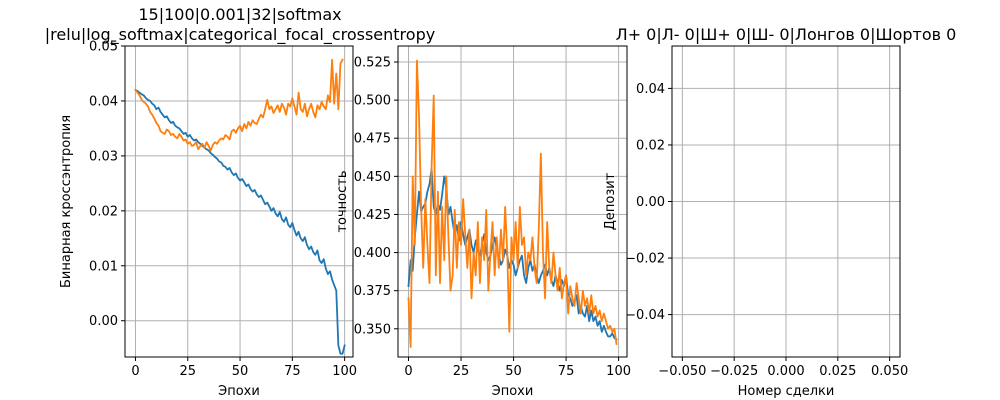 The height and width of the screenshot is (400, 1000). I want to click on y-tick-label: 0.350, so click(372, 329).